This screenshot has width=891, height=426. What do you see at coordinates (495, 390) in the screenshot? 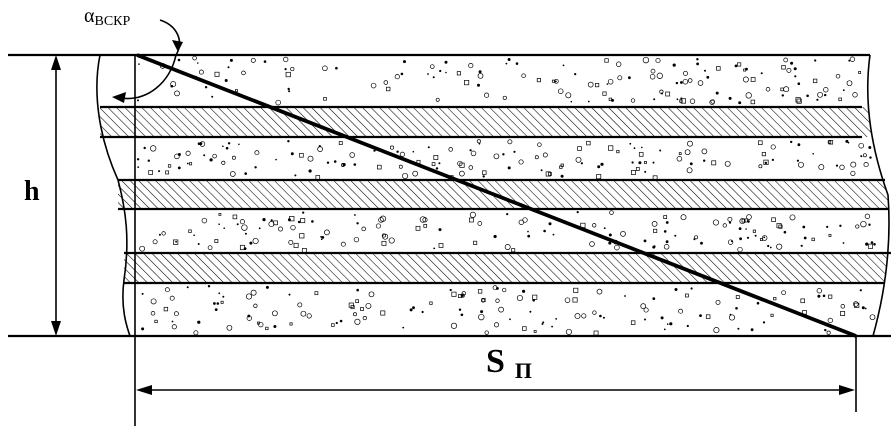
I see `length-dimension` at bounding box center [495, 390].